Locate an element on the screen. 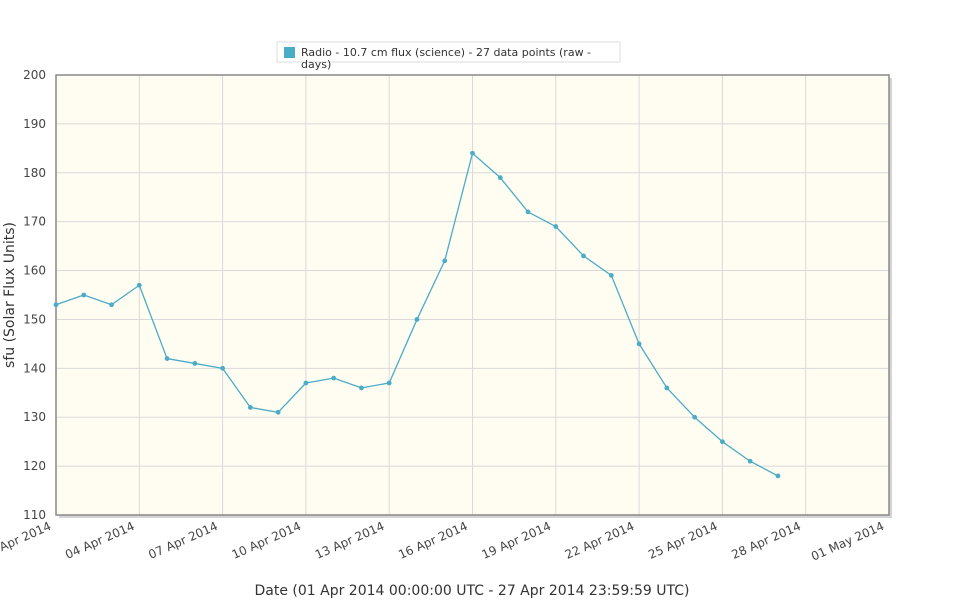 This screenshot has height=600, width=970. y-tick-label: 140 is located at coordinates (34, 368).